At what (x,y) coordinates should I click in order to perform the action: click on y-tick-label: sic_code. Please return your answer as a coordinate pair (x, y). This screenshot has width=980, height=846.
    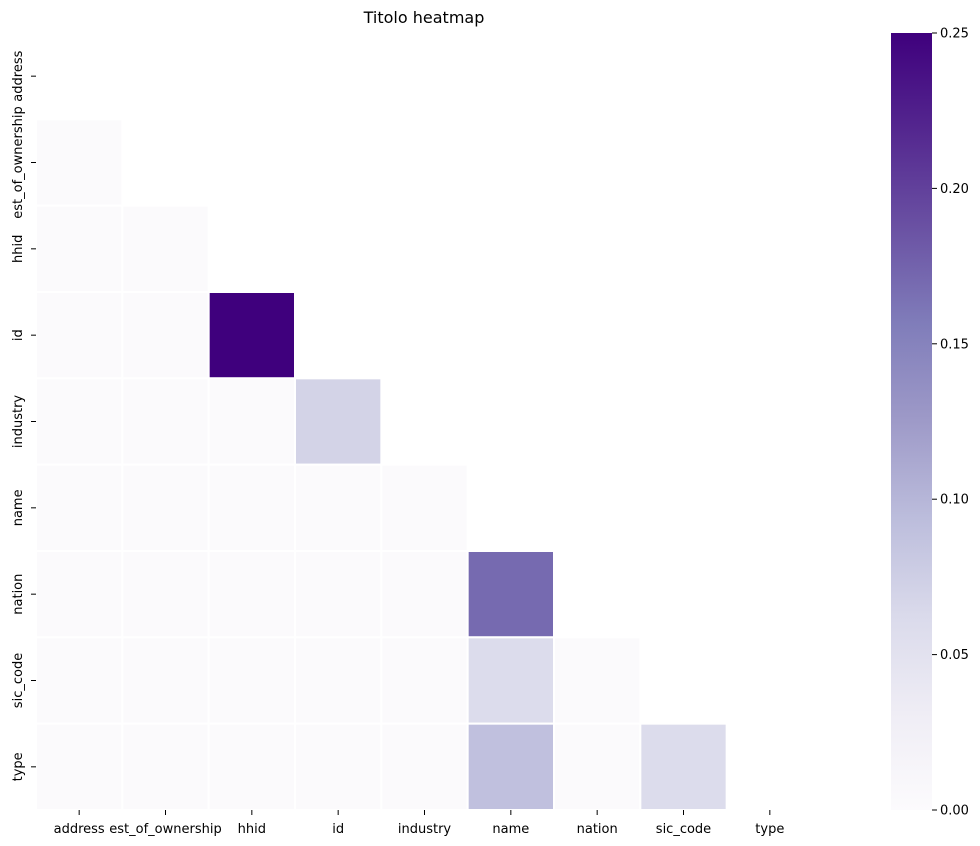
    Looking at the image, I should click on (18, 680).